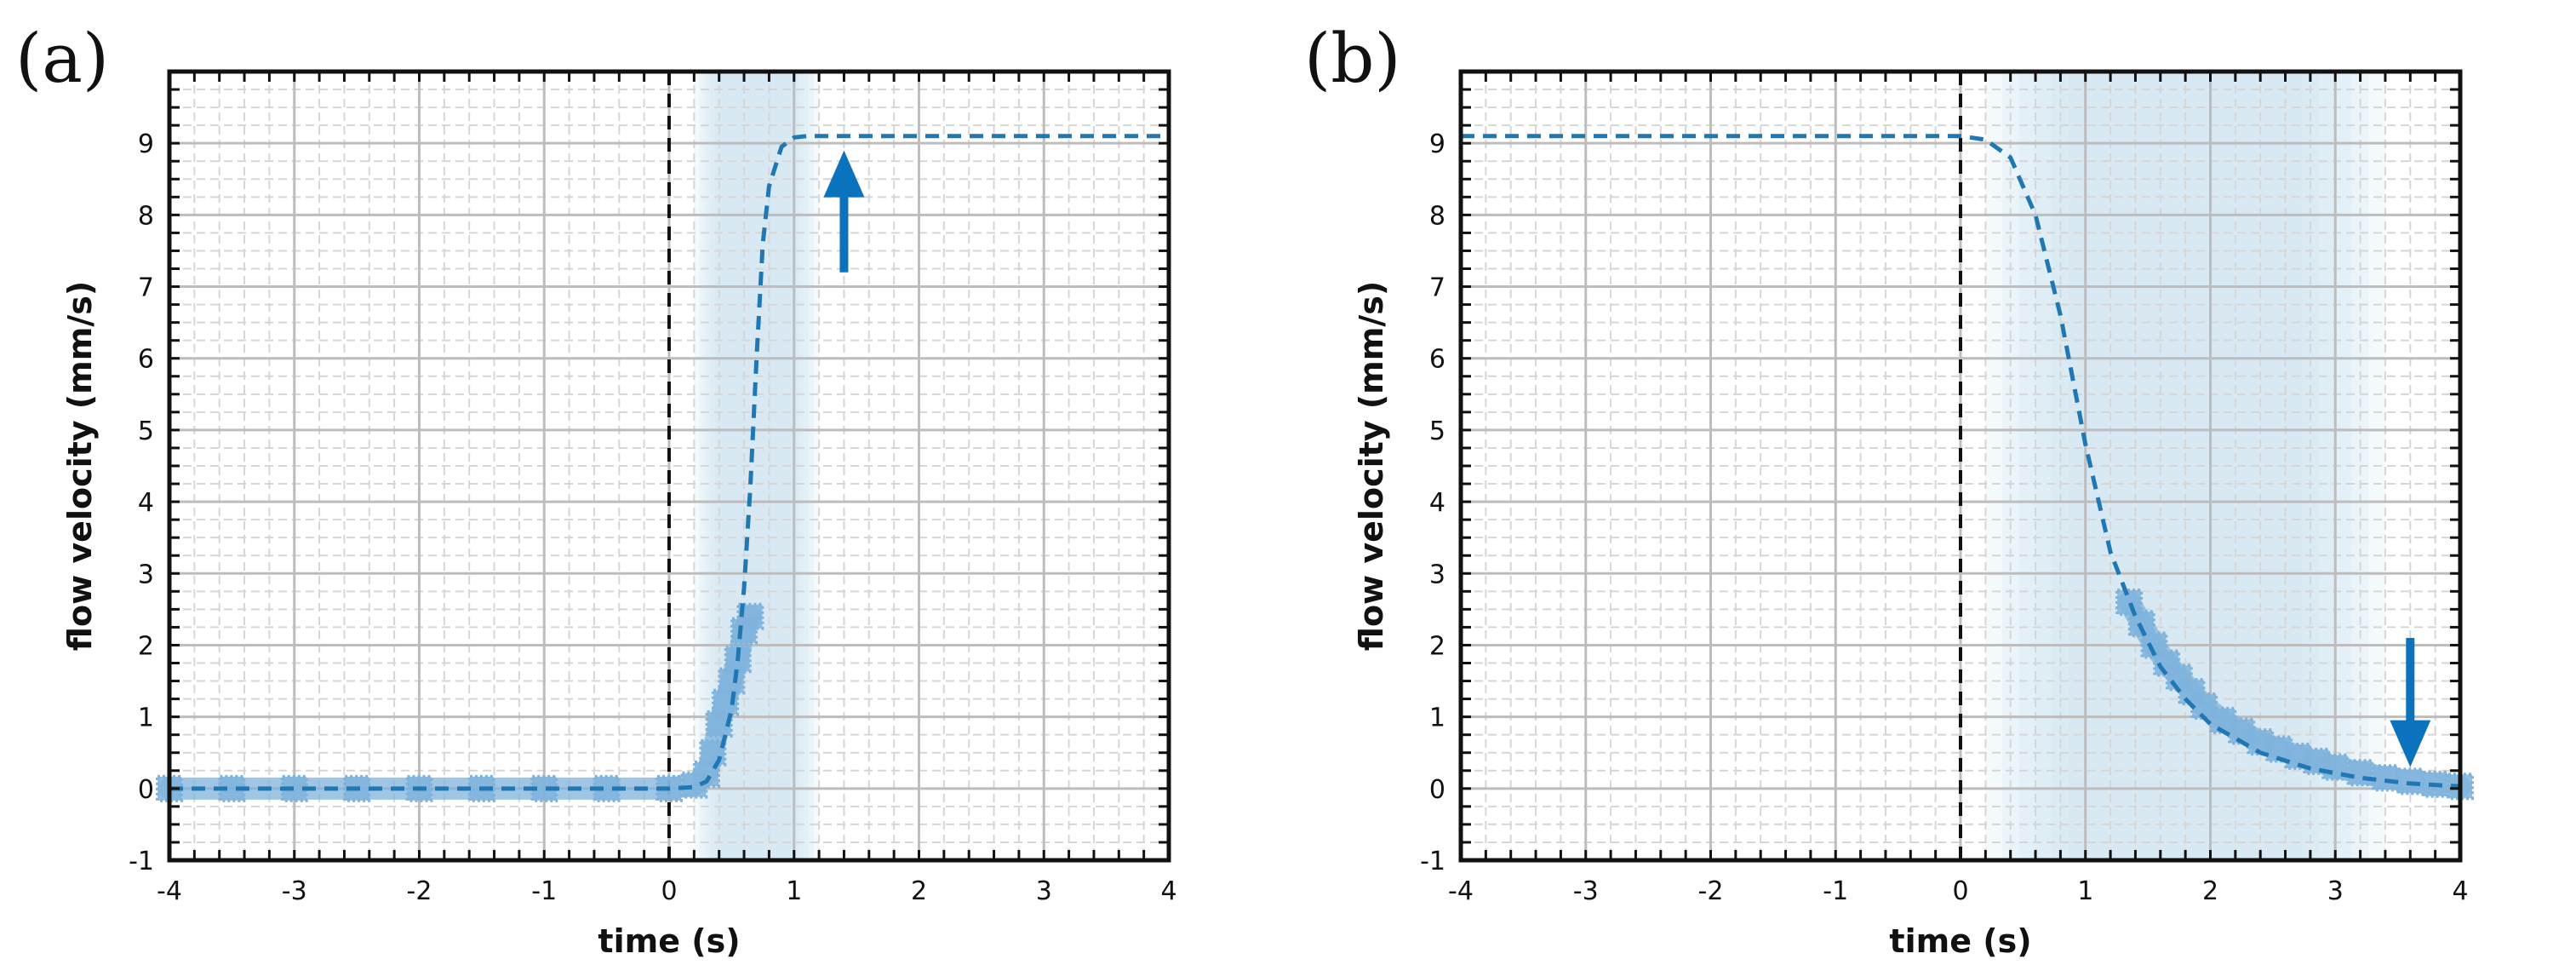  What do you see at coordinates (62, 58) in the screenshot?
I see `panel-label: (a)` at bounding box center [62, 58].